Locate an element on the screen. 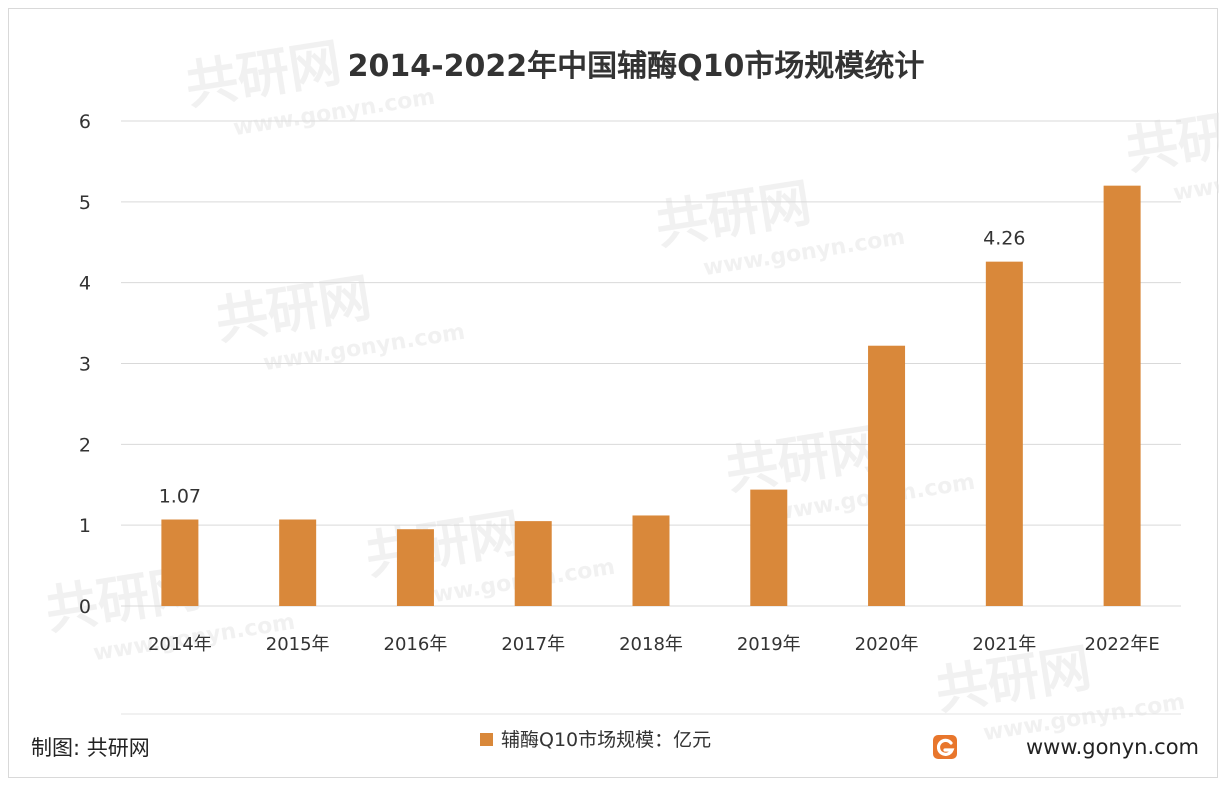 The height and width of the screenshot is (786, 1228). x-tick-label: 2018年 is located at coordinates (651, 644).